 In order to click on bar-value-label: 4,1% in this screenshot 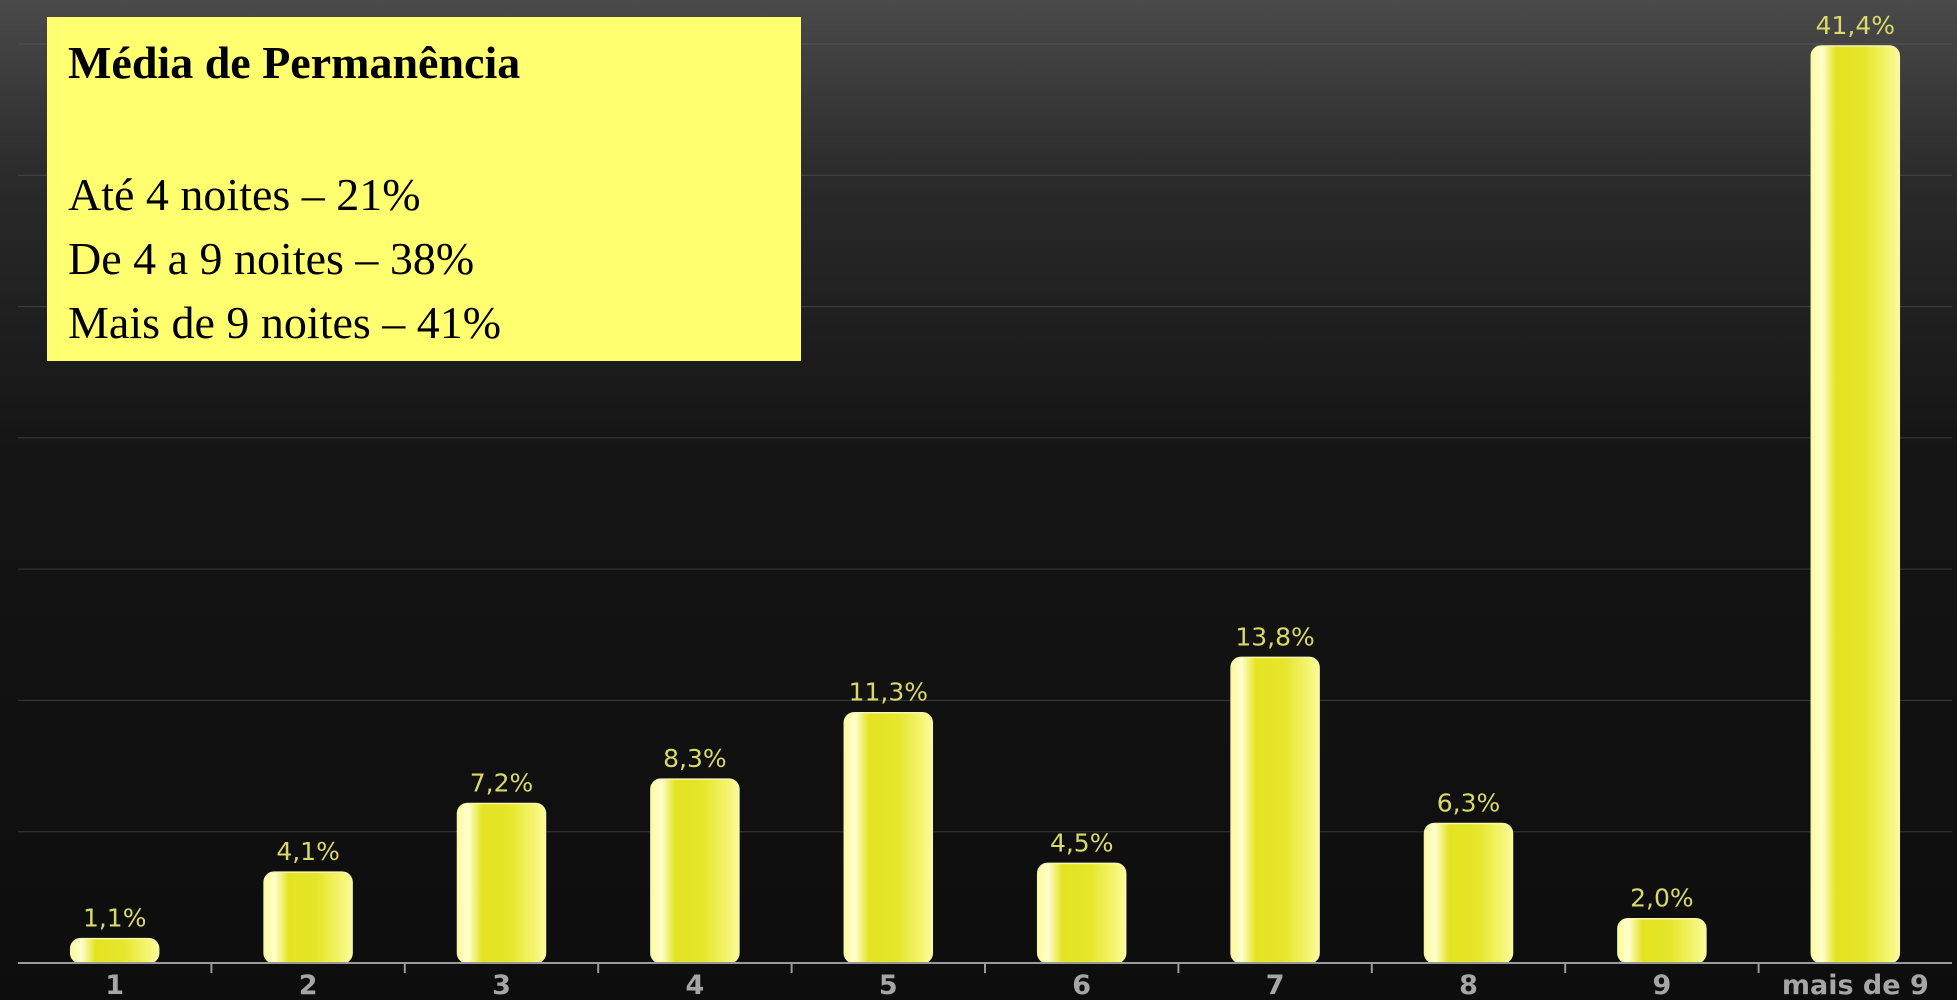, I will do `click(308, 851)`.